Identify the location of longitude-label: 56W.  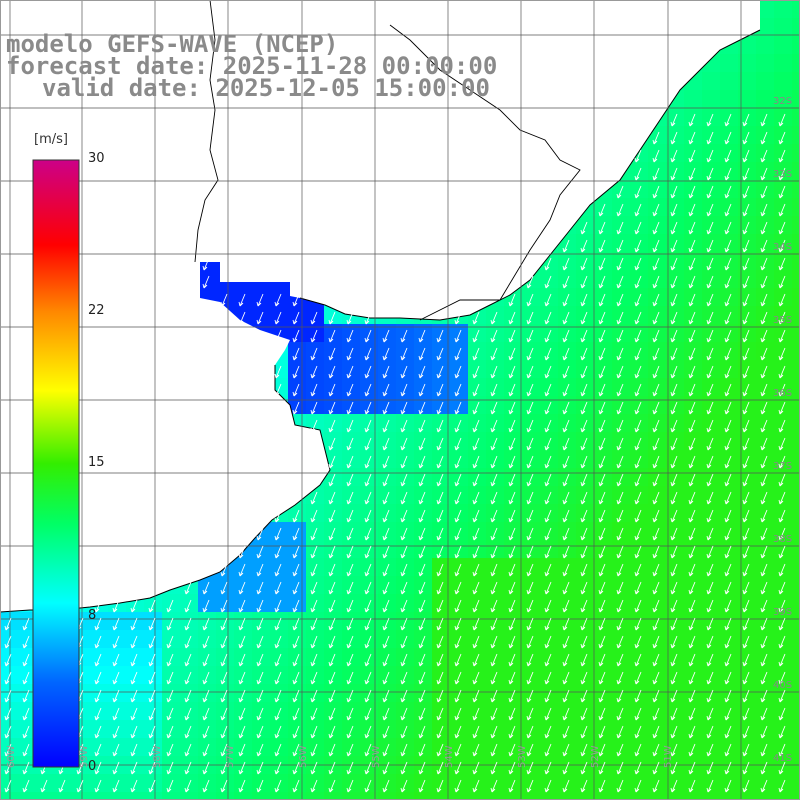
(303, 756).